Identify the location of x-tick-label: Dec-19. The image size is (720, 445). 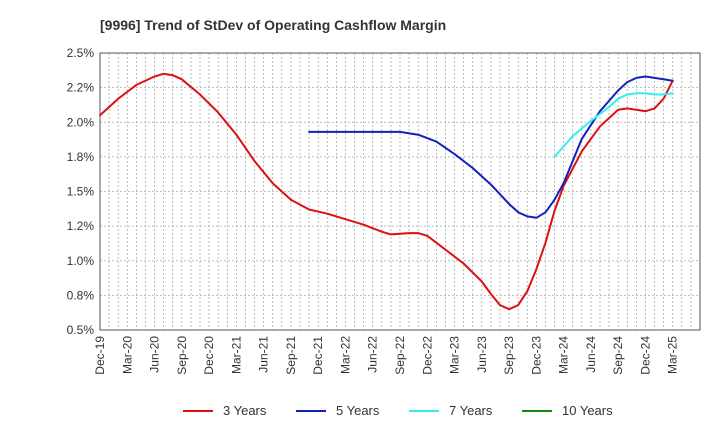
(100, 355).